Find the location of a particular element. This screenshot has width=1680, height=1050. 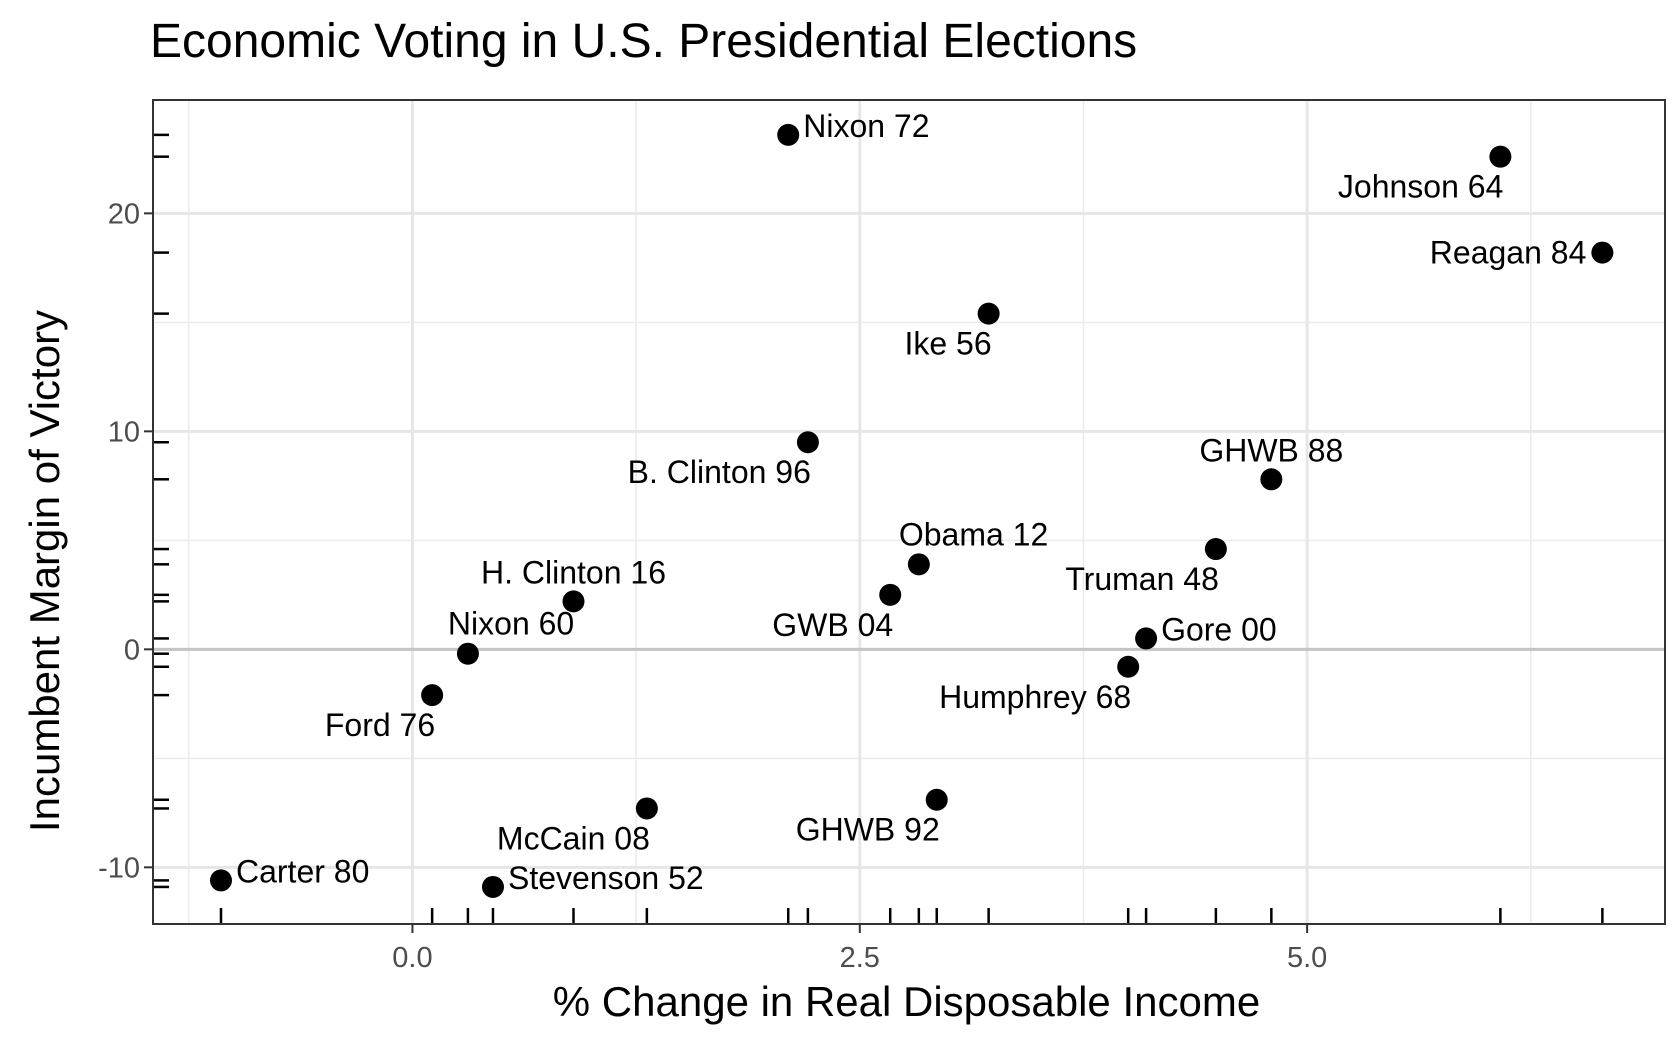

point-label: Humphrey 68 is located at coordinates (1035, 697).